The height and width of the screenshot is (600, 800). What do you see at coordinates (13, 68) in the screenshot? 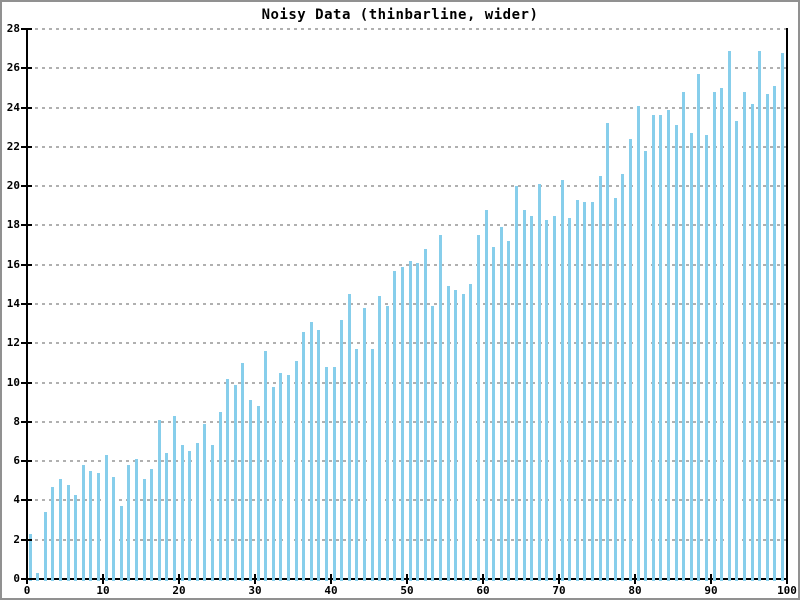
I see `y-tick-label: 26` at bounding box center [13, 68].